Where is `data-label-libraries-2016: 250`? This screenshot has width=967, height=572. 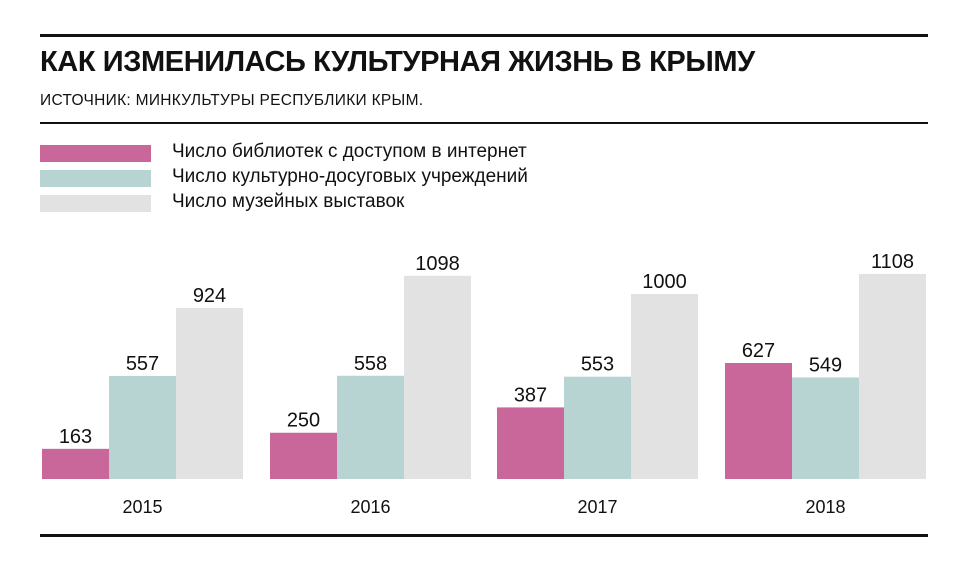
data-label-libraries-2016: 250 is located at coordinates (303, 421).